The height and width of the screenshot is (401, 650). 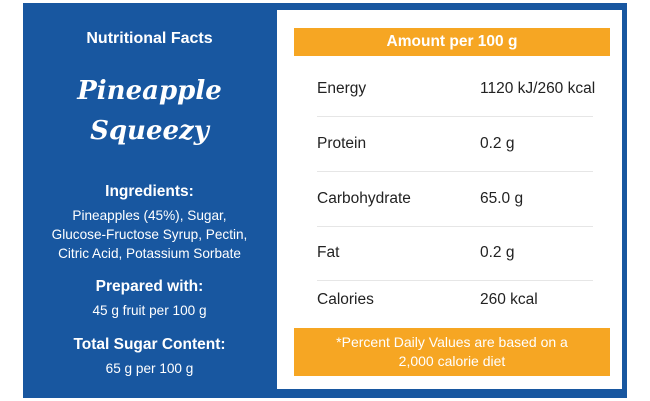 What do you see at coordinates (538, 88) in the screenshot?
I see `nutrient-value: 1120 kJ/260 kcal` at bounding box center [538, 88].